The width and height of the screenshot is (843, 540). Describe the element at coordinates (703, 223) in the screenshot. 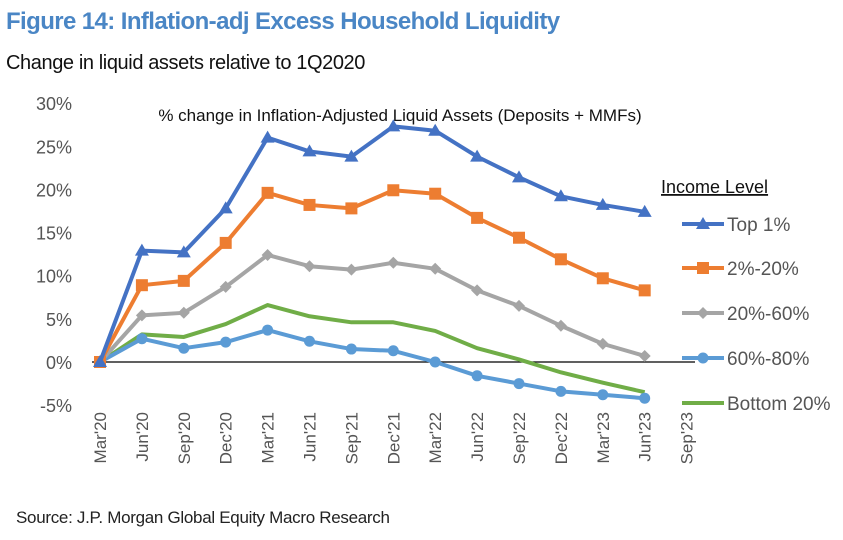

I see `legend-marker-top-1-` at that location.